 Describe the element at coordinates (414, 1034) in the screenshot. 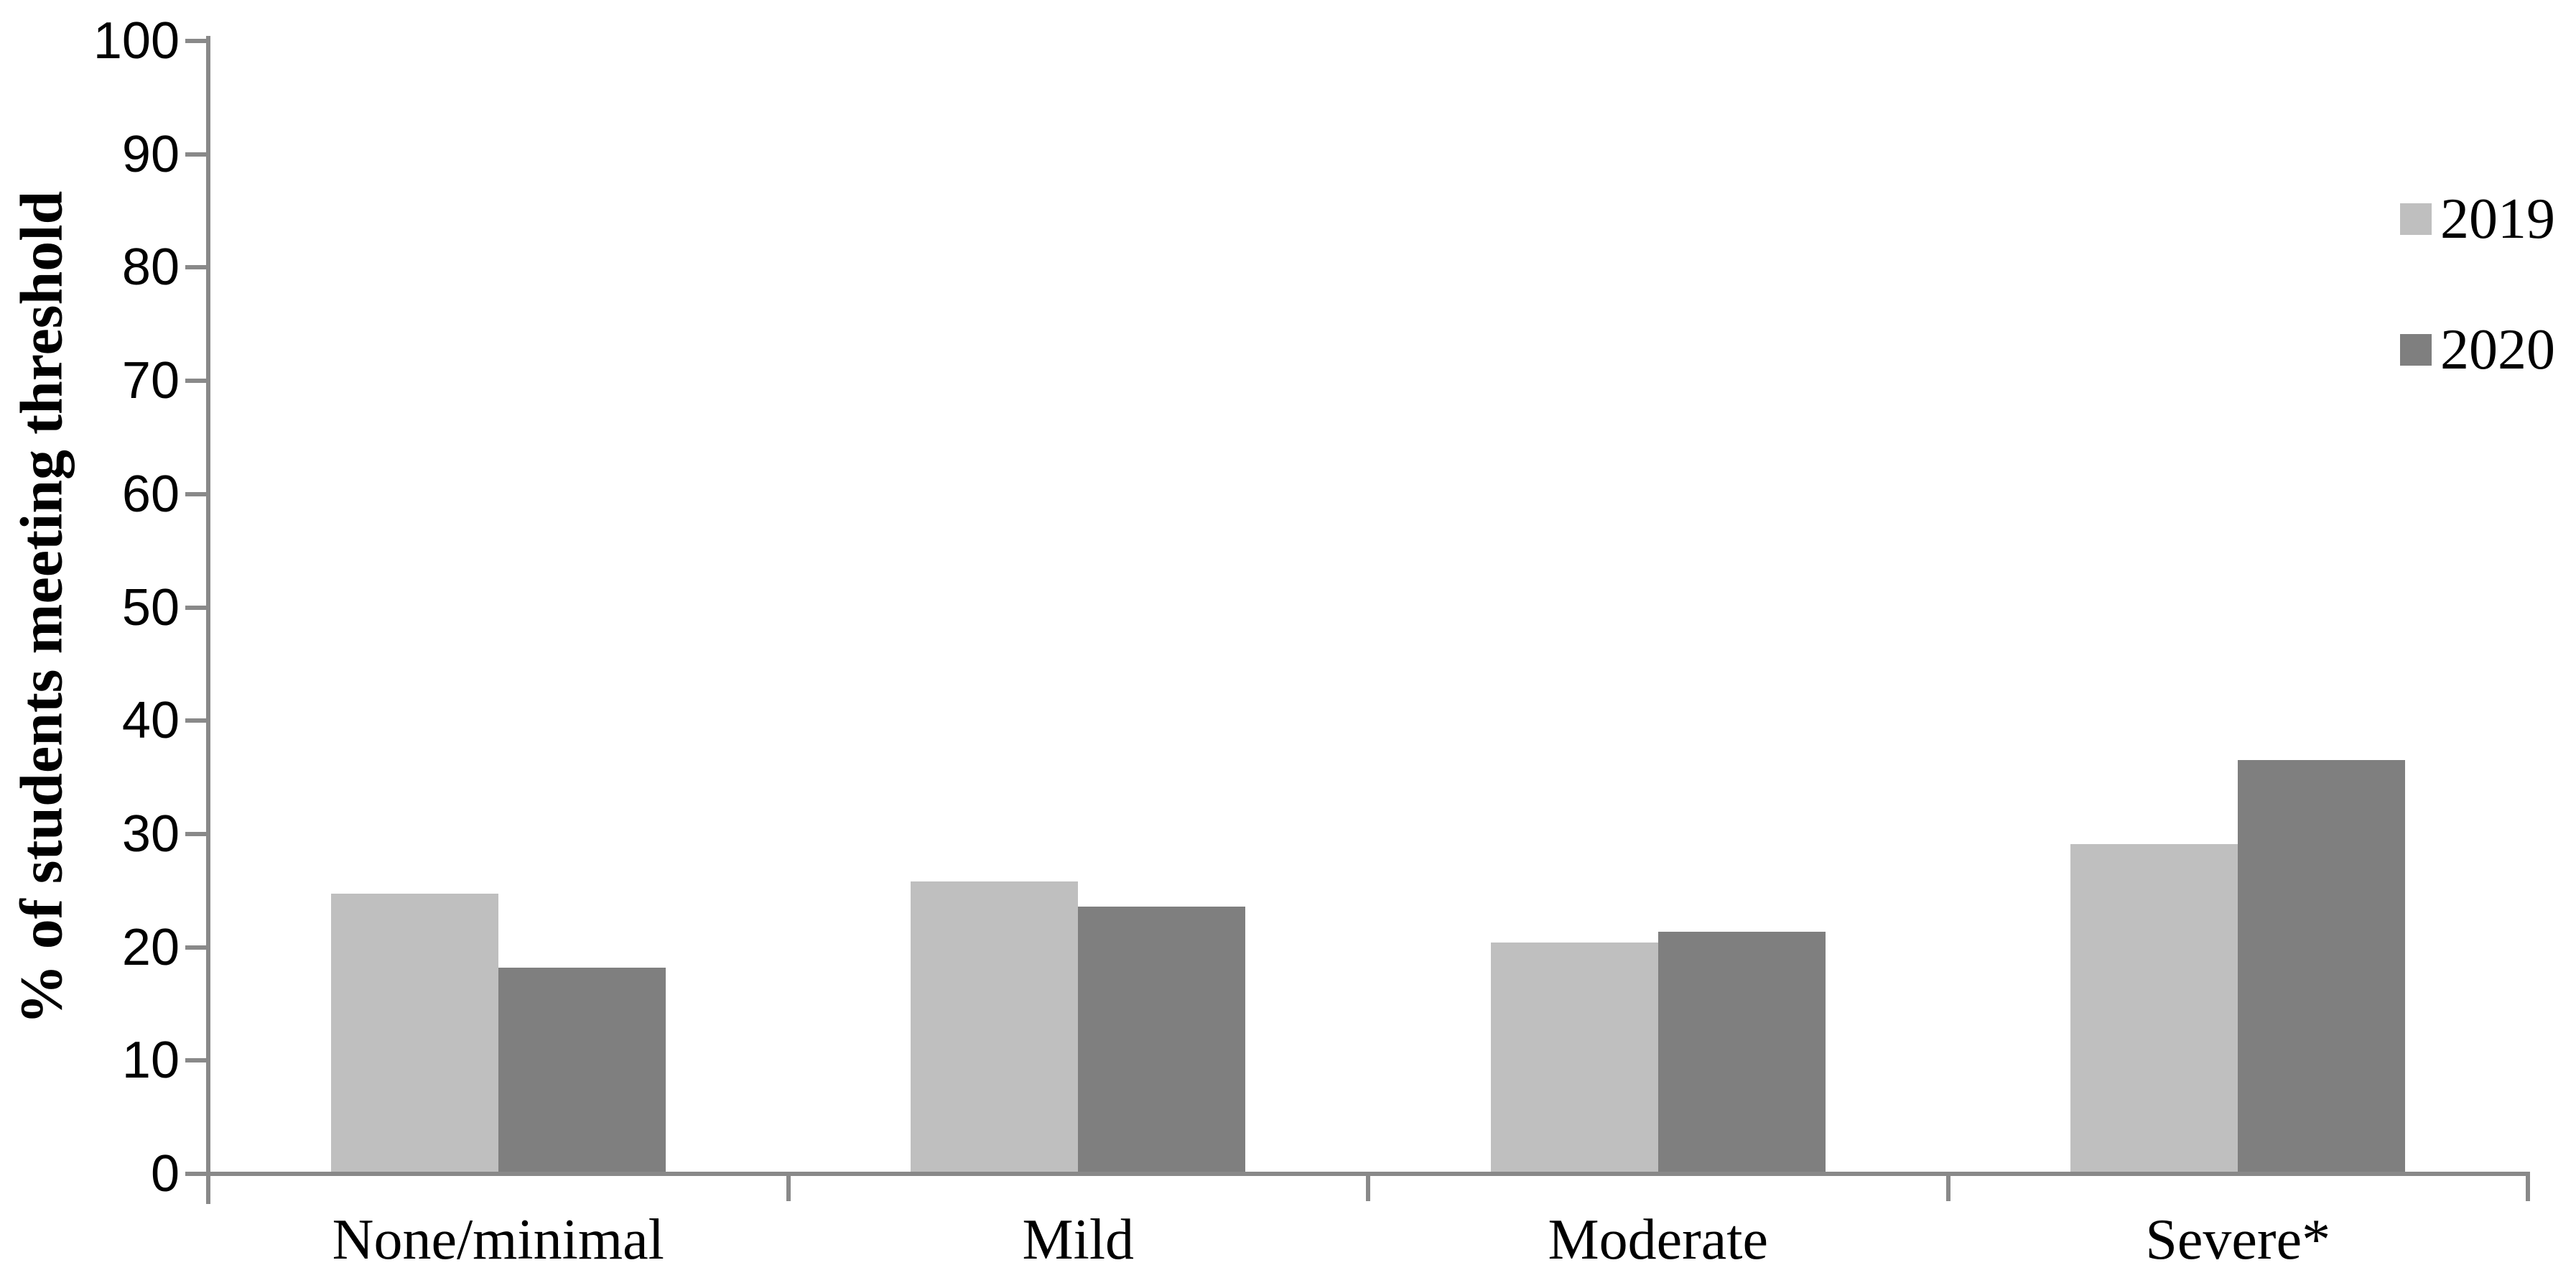

I see `bar-2019-none-minimal` at that location.